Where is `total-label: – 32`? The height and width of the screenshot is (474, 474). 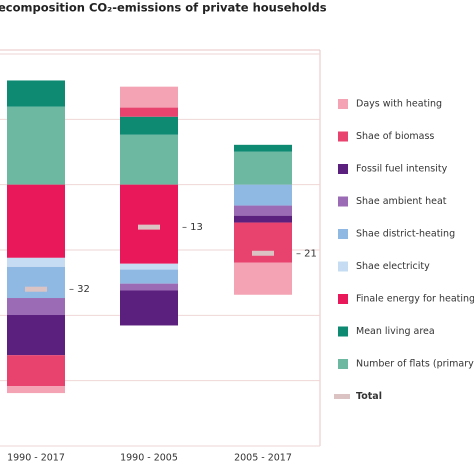
total-label: – 32 is located at coordinates (79, 289).